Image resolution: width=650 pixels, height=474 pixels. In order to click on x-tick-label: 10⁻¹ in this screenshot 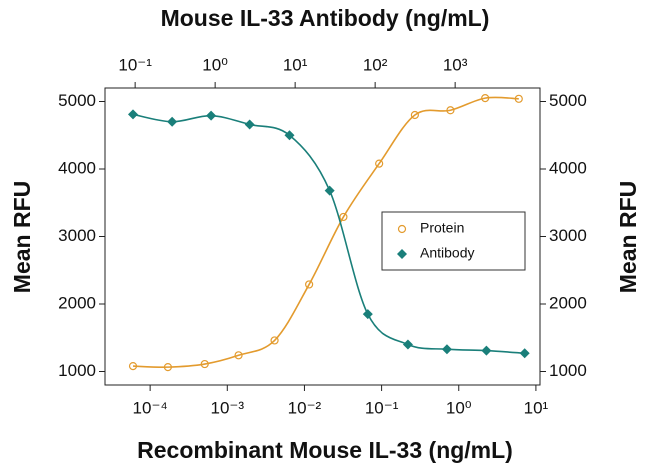, I will do `click(382, 407)`.